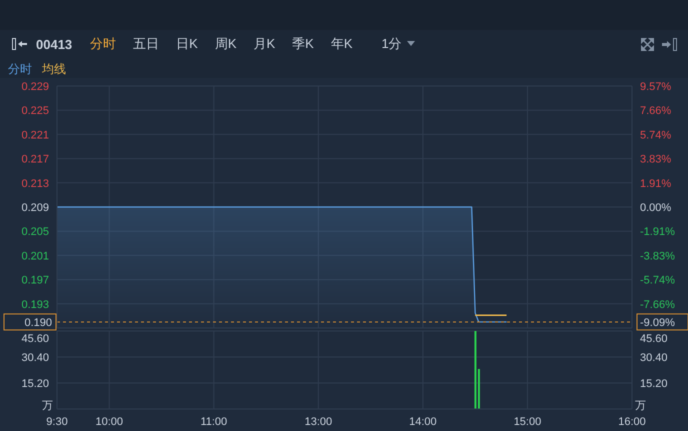  What do you see at coordinates (35, 135) in the screenshot?
I see `y-tick-label: 0.221` at bounding box center [35, 135].